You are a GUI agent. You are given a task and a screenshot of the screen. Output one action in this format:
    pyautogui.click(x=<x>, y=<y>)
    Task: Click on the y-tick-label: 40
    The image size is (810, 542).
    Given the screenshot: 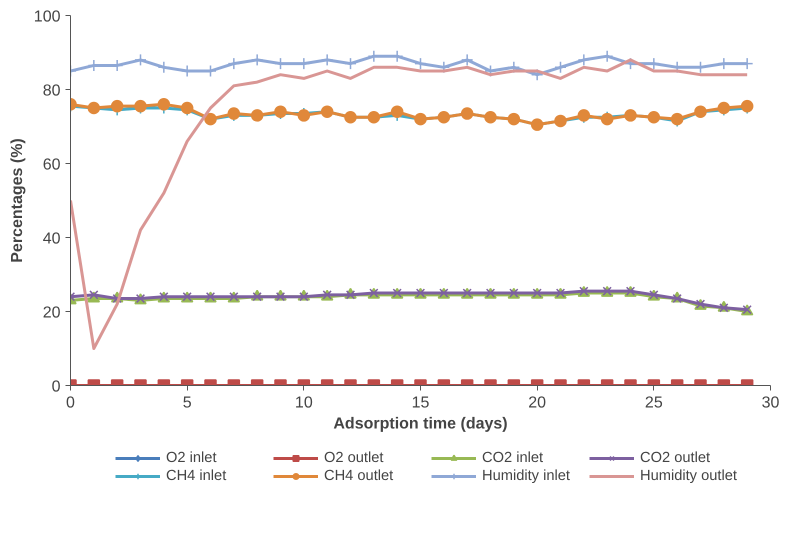 What is the action you would take?
    pyautogui.click(x=51, y=239)
    